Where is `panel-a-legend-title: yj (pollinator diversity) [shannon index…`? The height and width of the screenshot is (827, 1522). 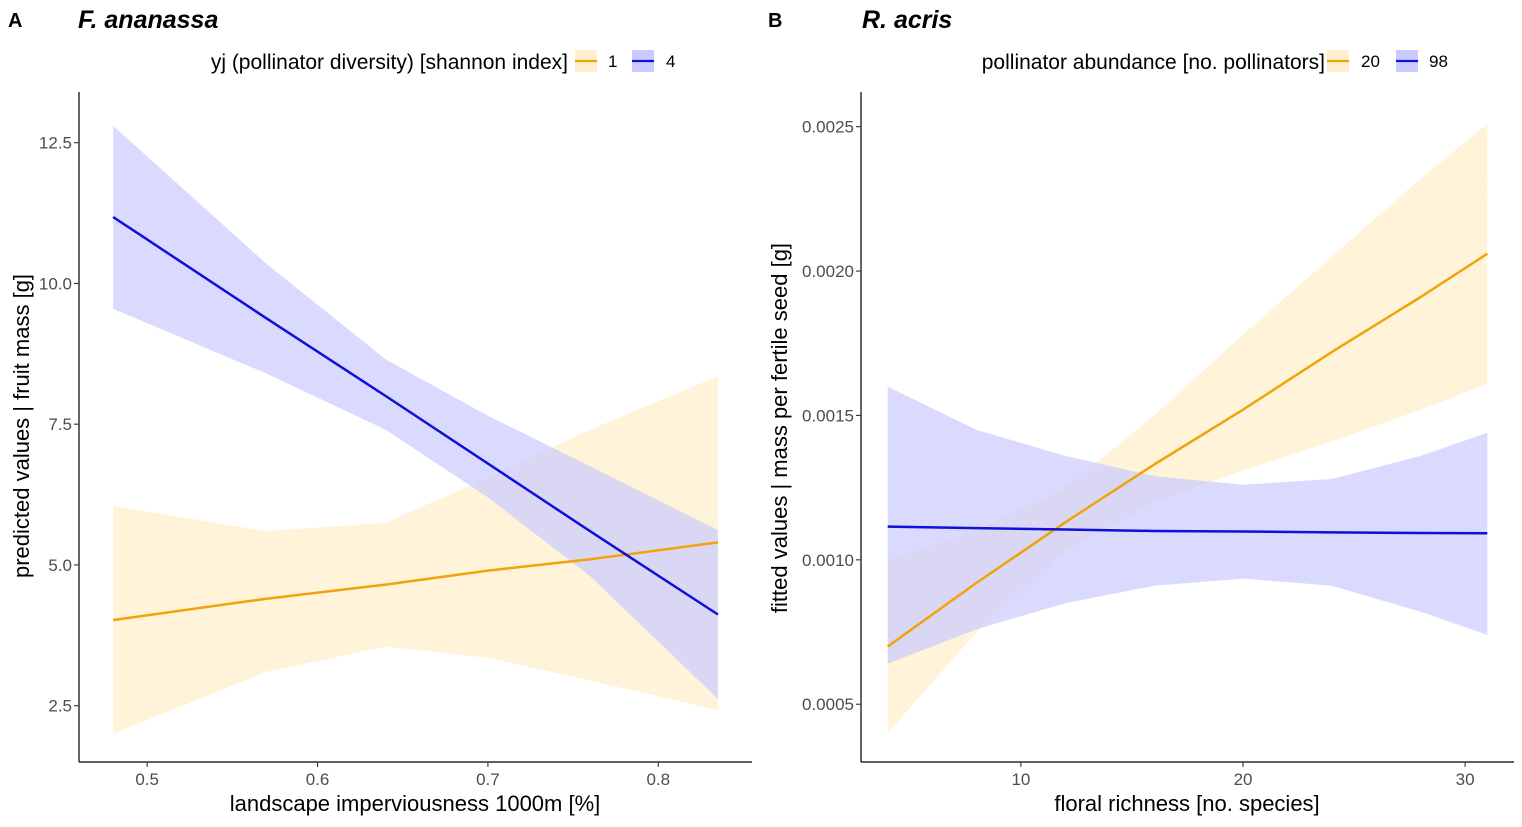
panel-a-legend-title: yj (pollinator diversity) [shannon index… is located at coordinates (389, 62).